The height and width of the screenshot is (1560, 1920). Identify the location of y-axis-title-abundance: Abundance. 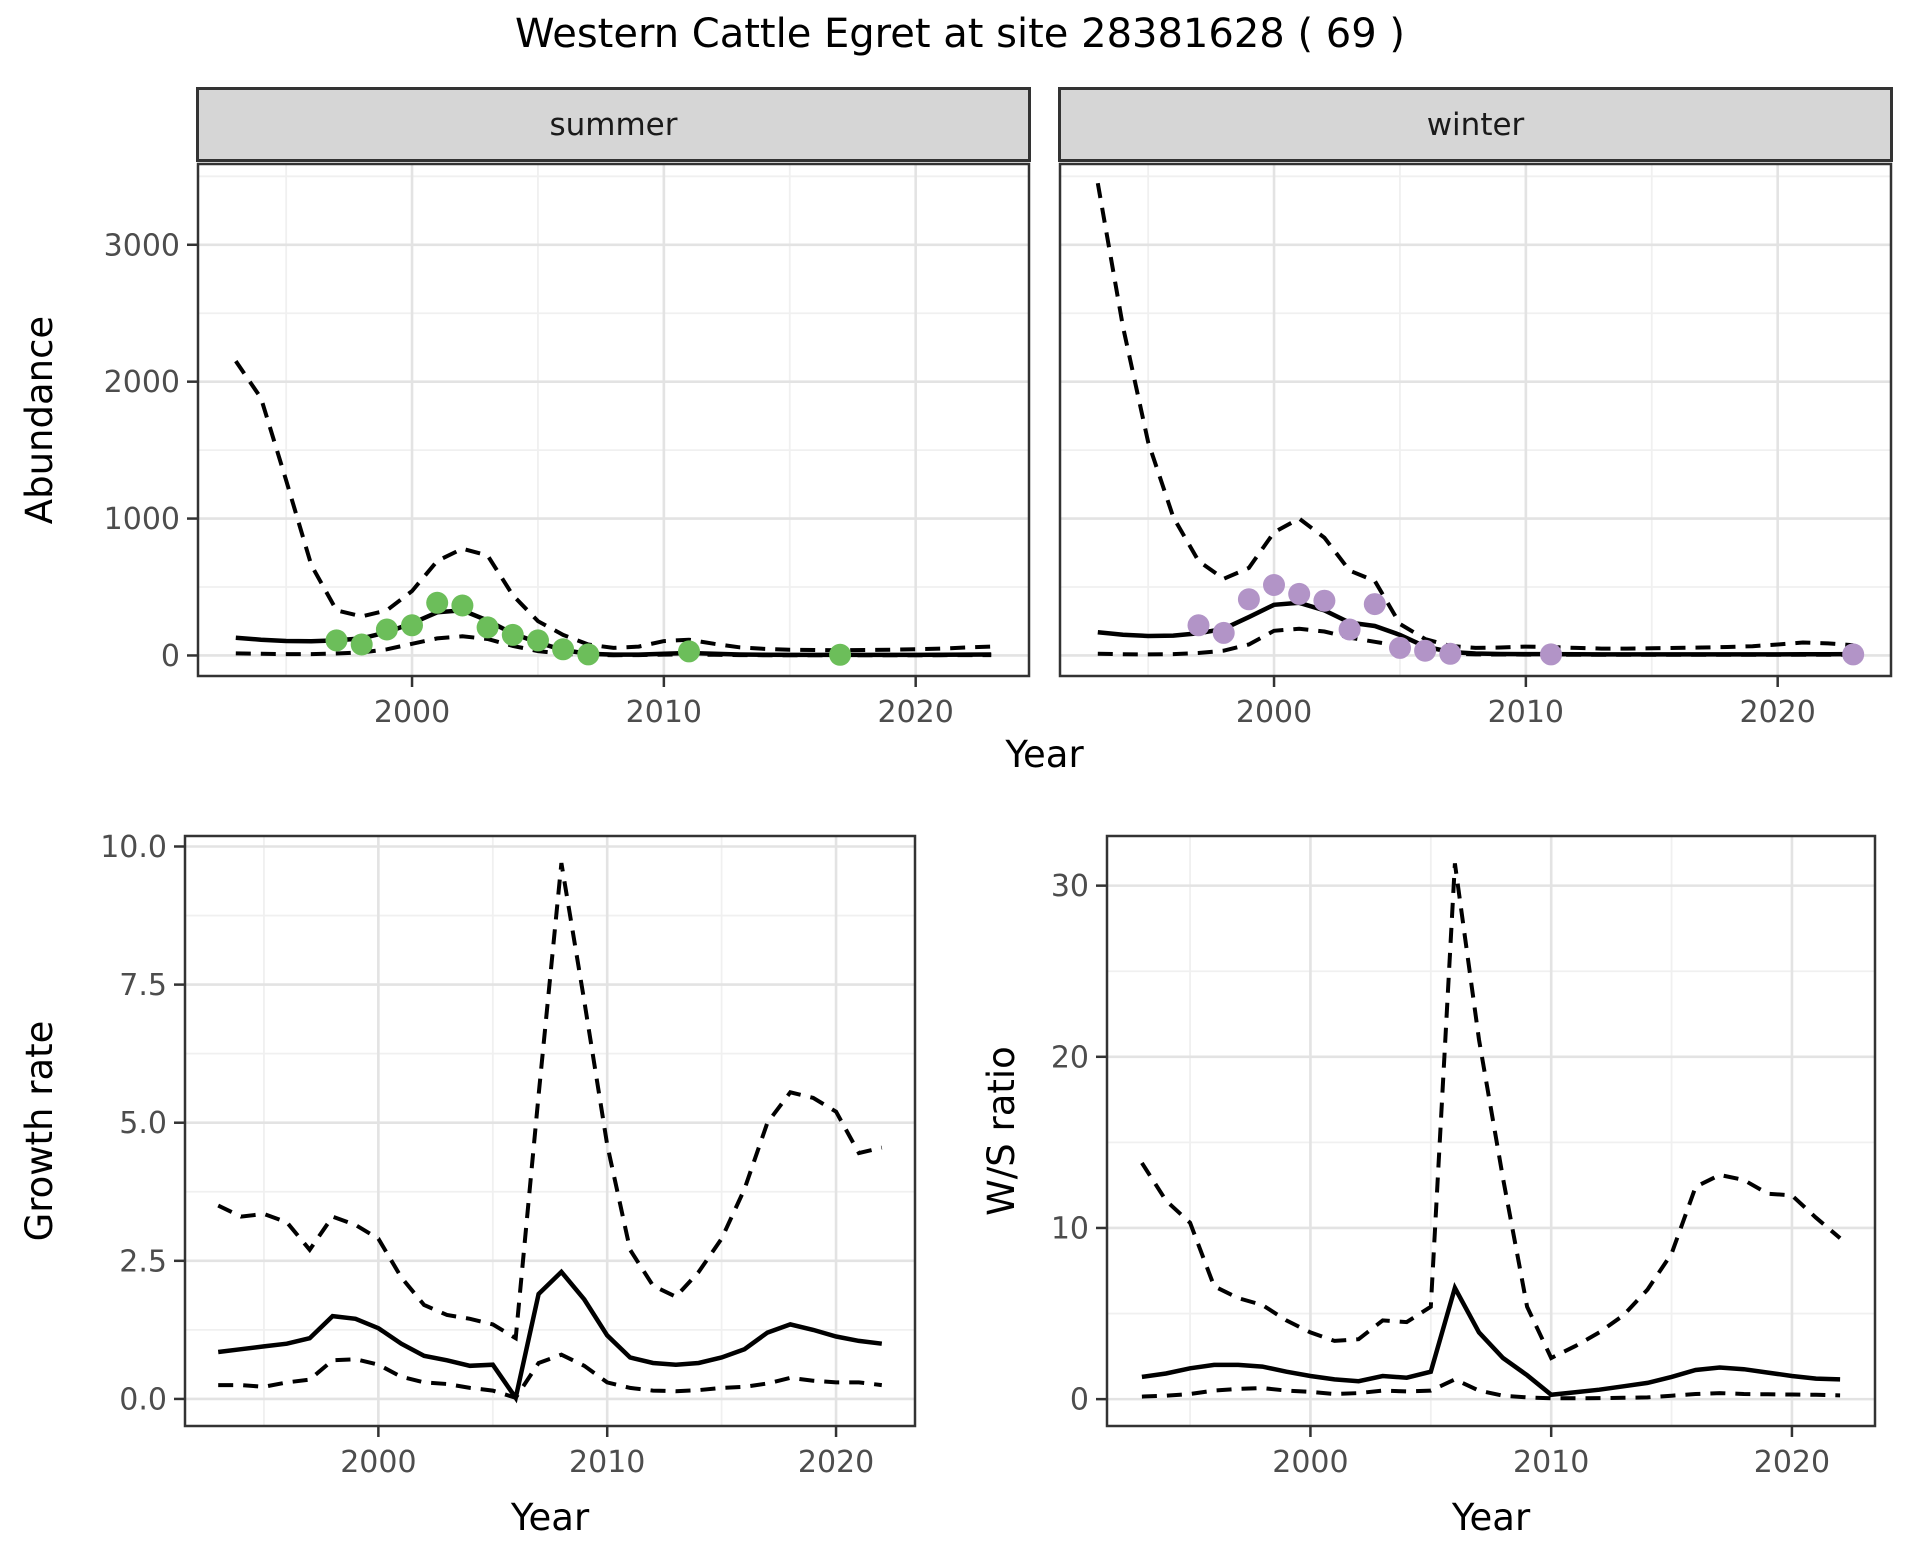
(39, 420).